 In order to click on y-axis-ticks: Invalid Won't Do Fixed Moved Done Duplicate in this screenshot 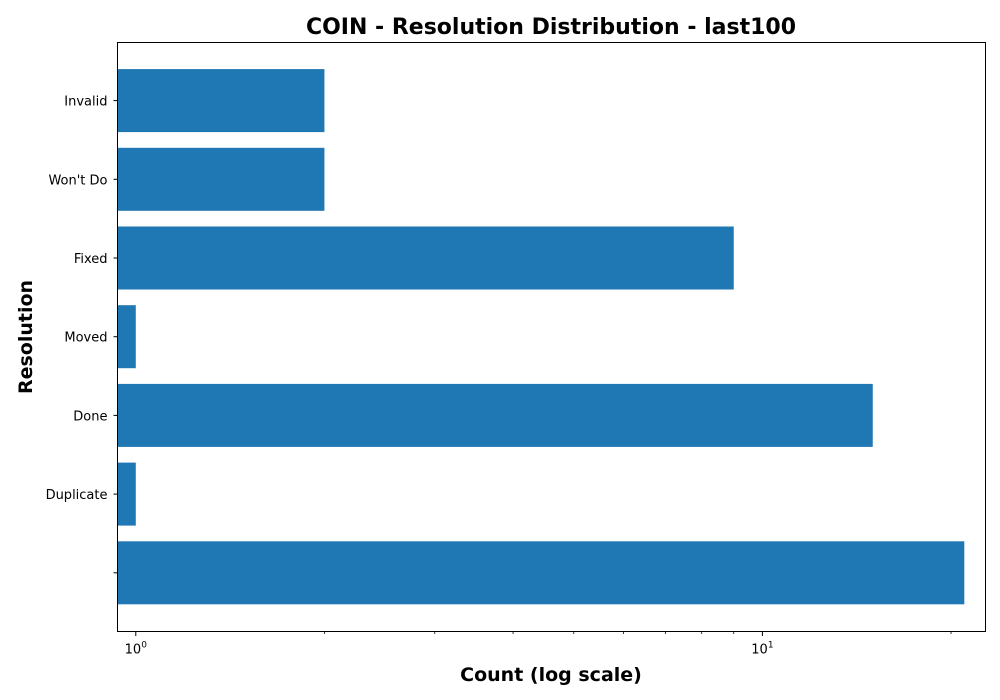, I will do `click(82, 334)`.